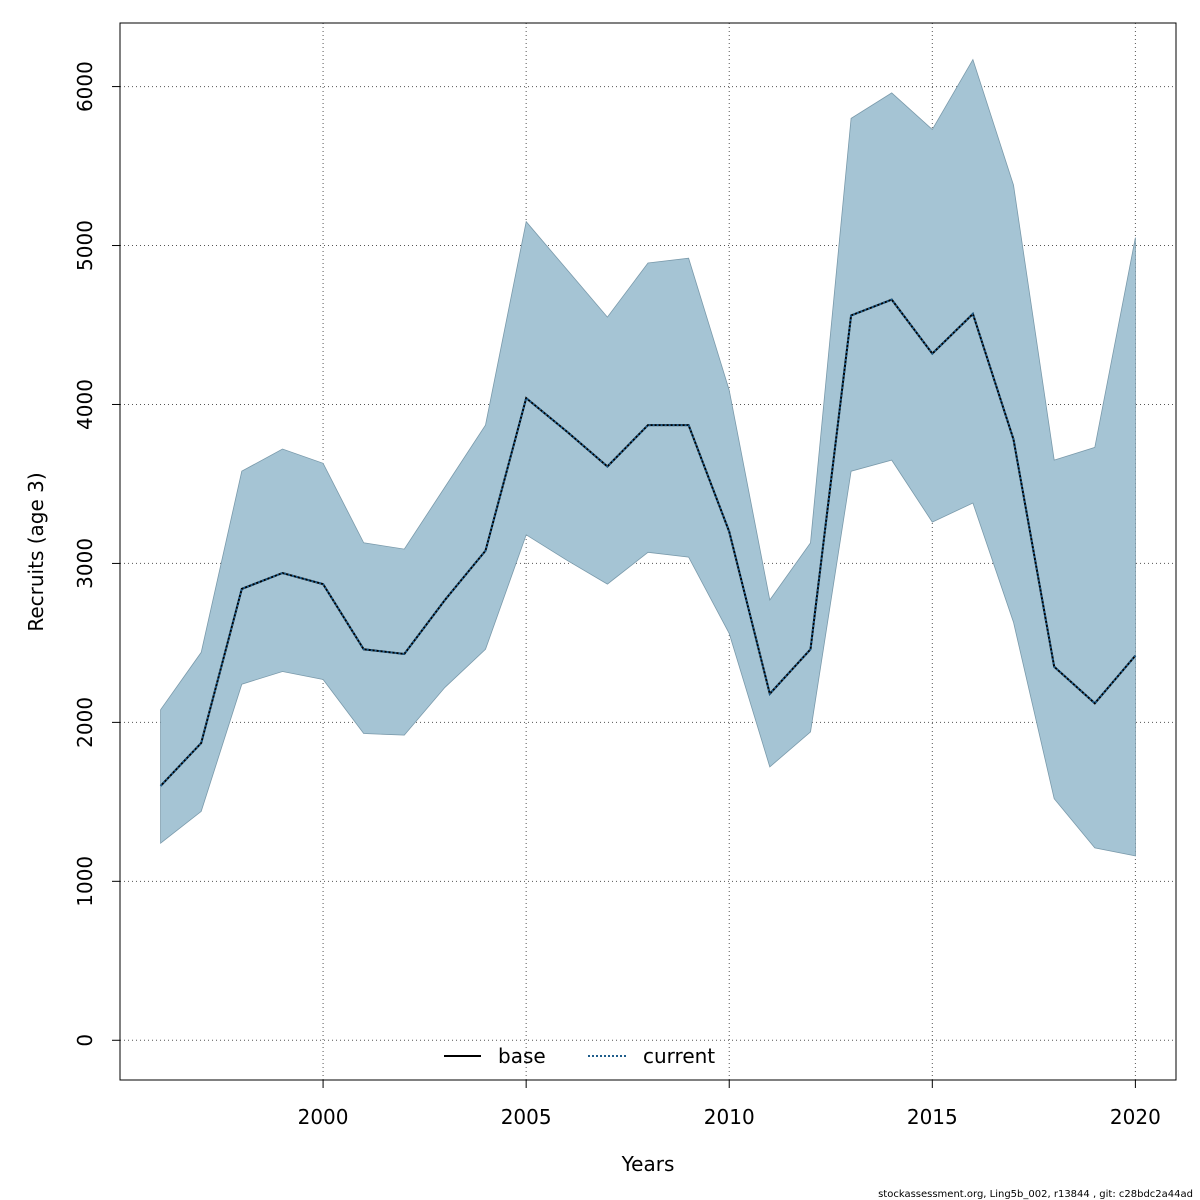 This screenshot has width=1200, height=1200. Describe the element at coordinates (85, 1040) in the screenshot. I see `y-tick-label-0: 0` at that location.